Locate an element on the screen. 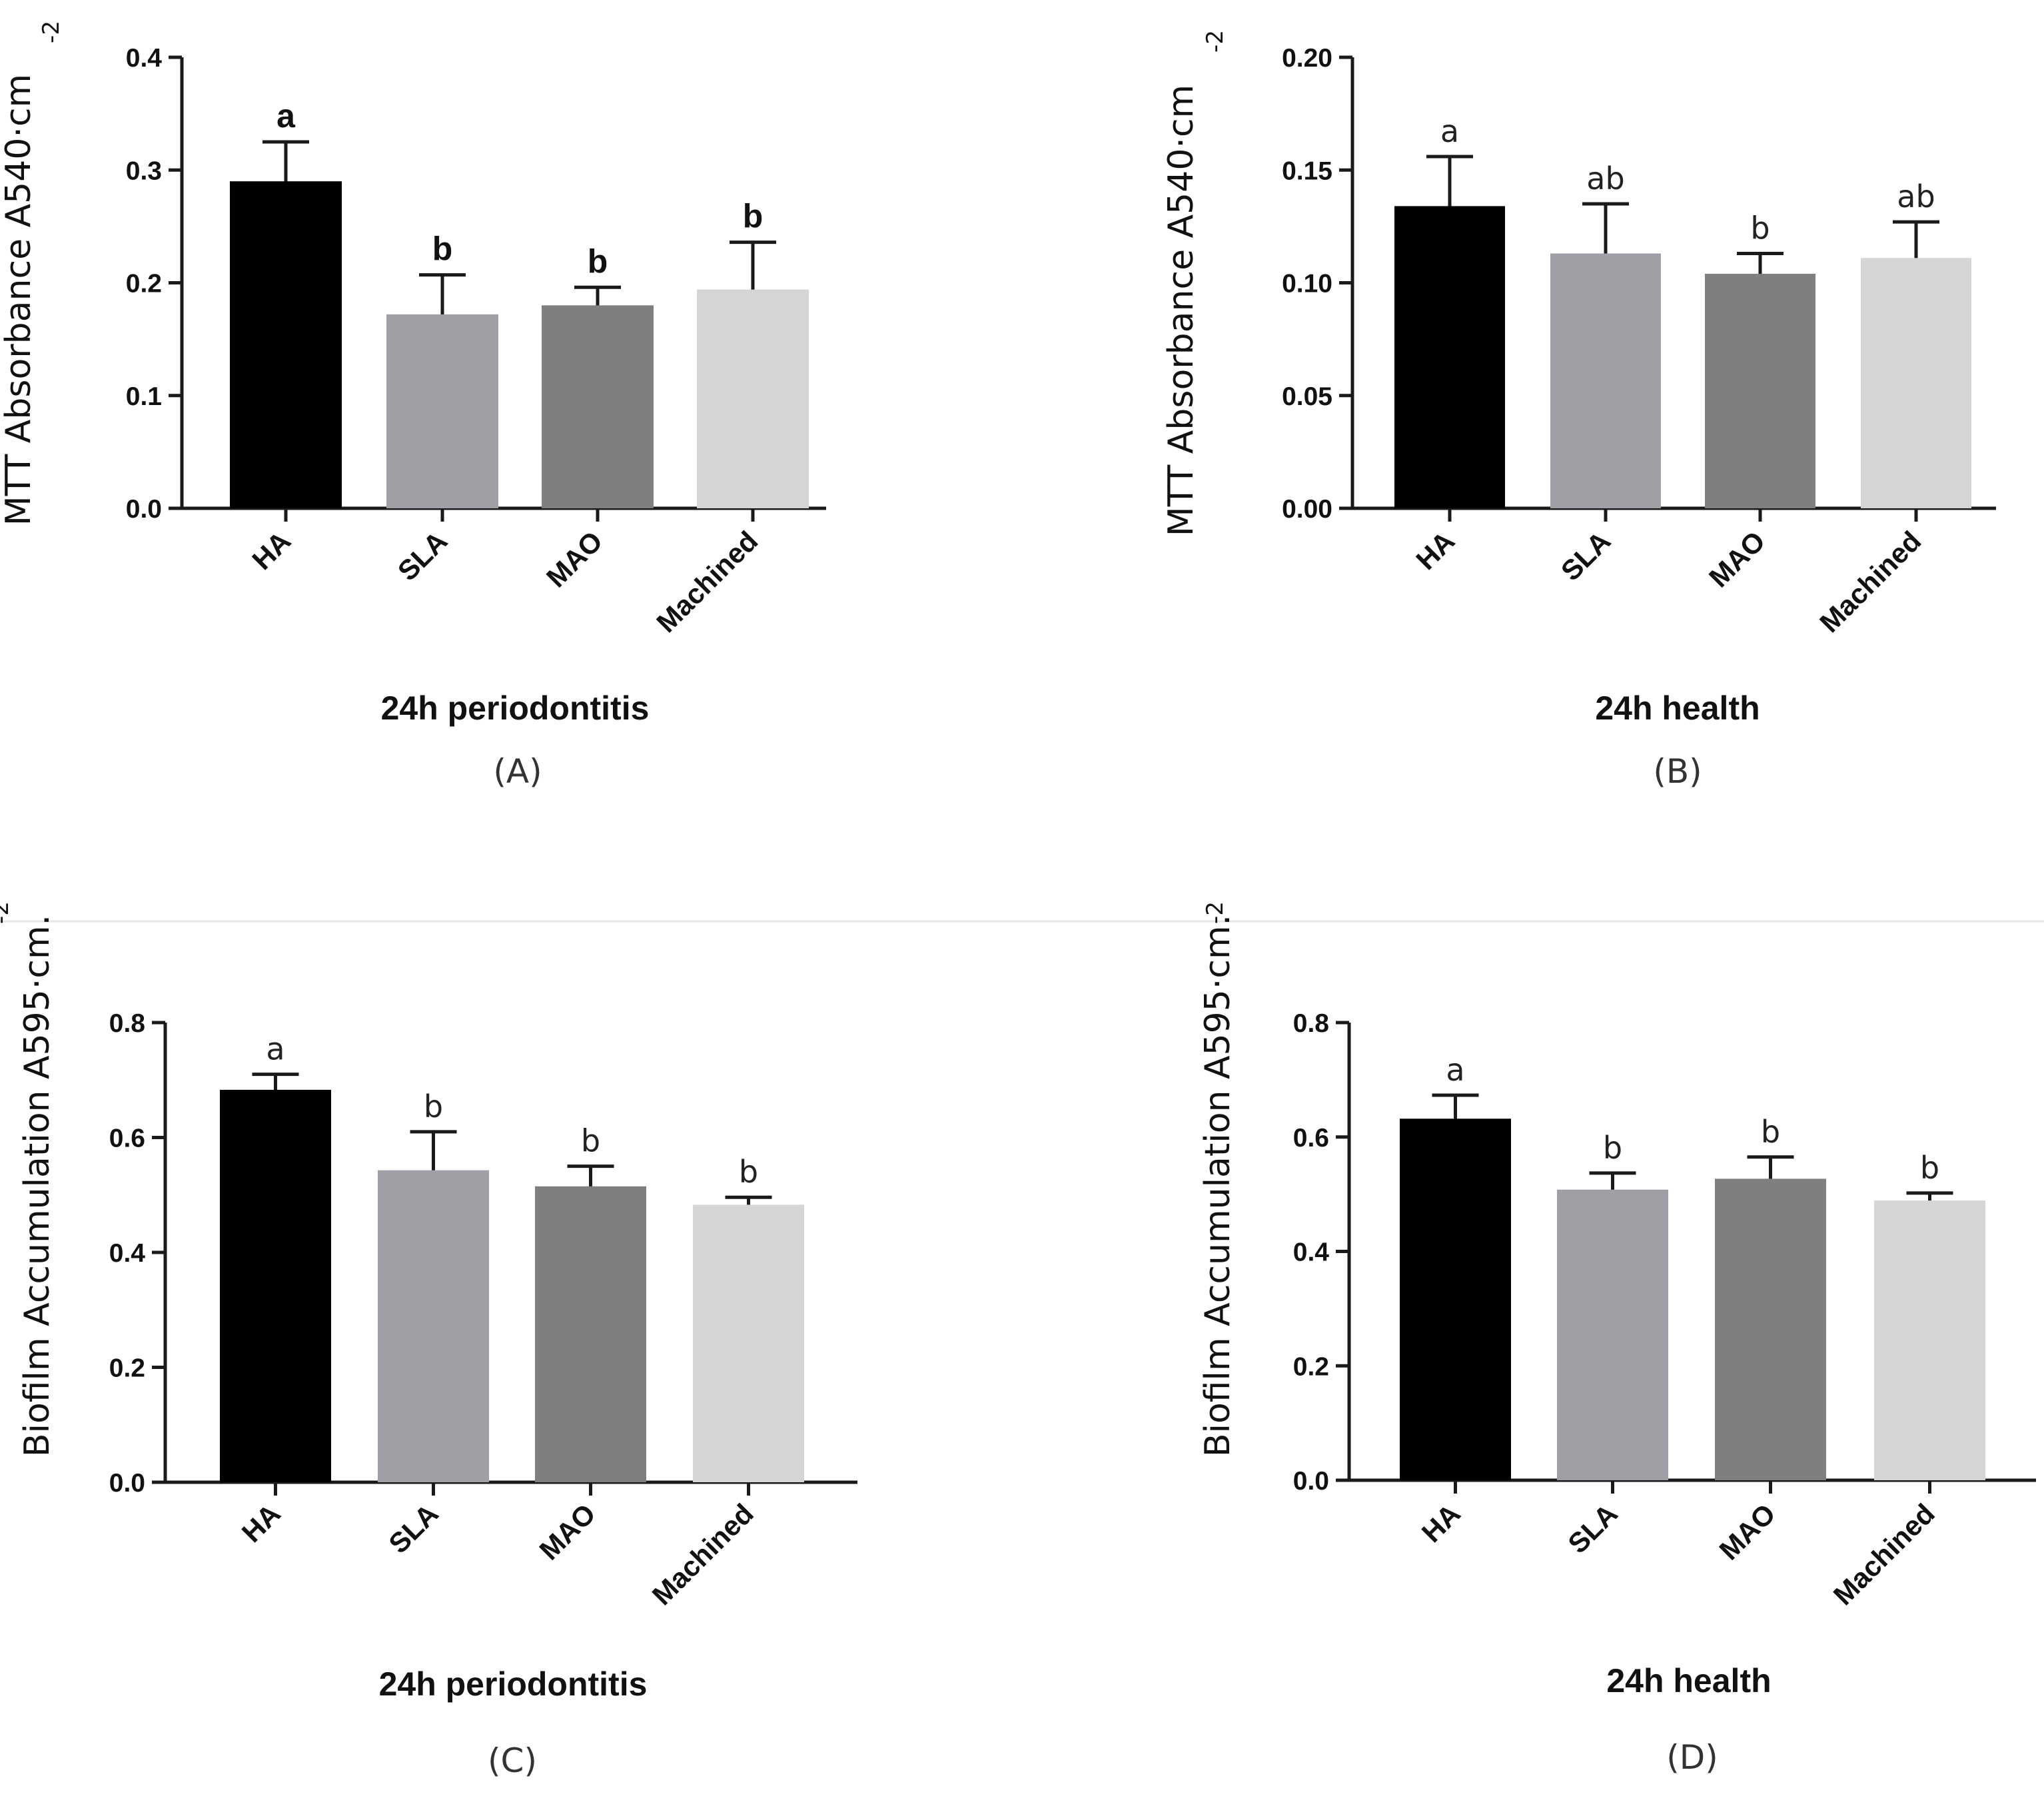 The image size is (2044, 1812). y-tick-label: 0.15 is located at coordinates (1307, 171).